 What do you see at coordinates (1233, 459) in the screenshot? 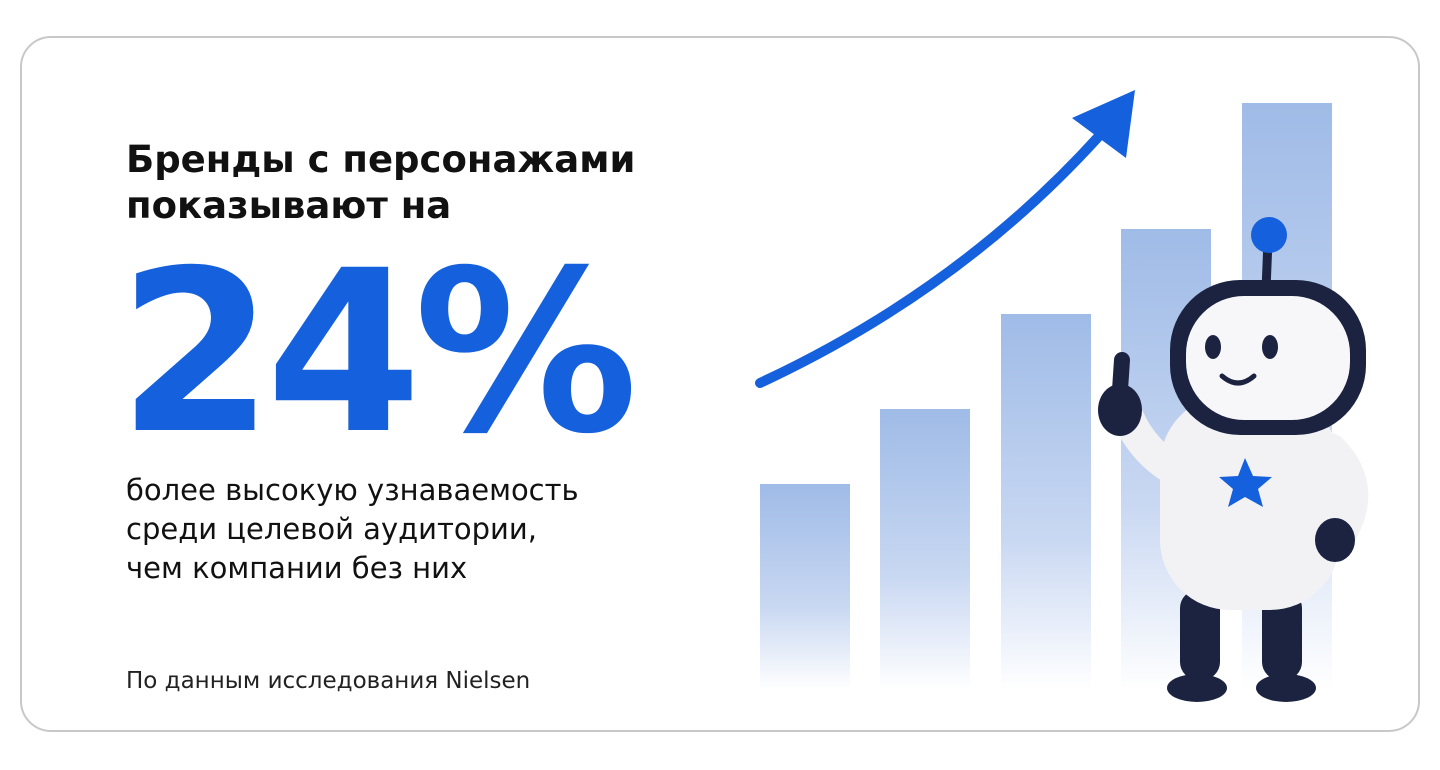
I see `robot-mascot` at bounding box center [1233, 459].